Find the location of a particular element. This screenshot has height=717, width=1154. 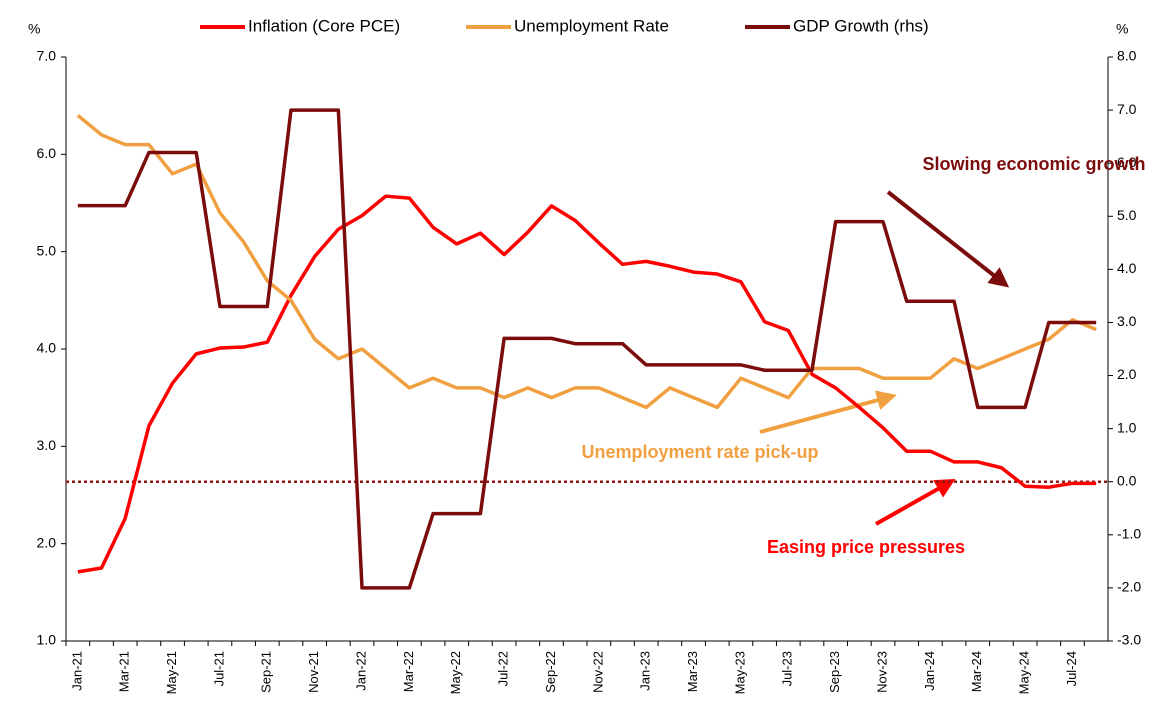

x-tick-label: Jan-21 is located at coordinates (76, 671).